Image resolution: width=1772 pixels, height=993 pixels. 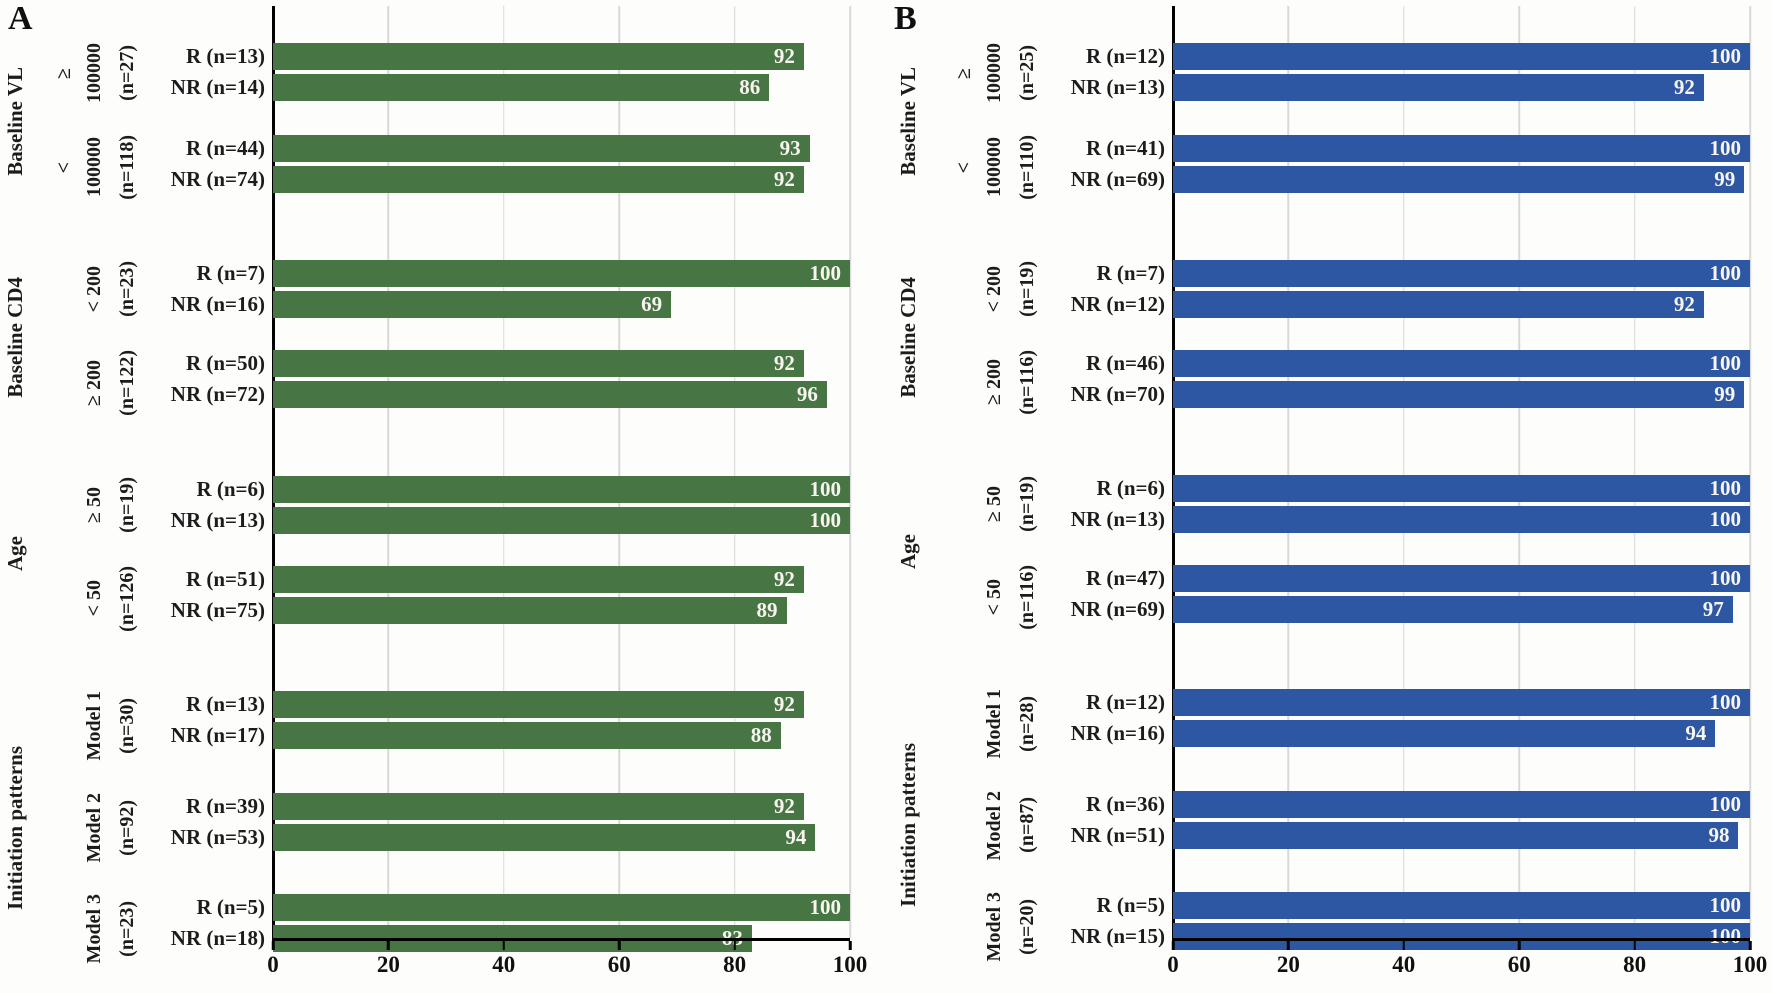 I want to click on bar-row: NR (n=70) 99, so click(x=1399, y=394).